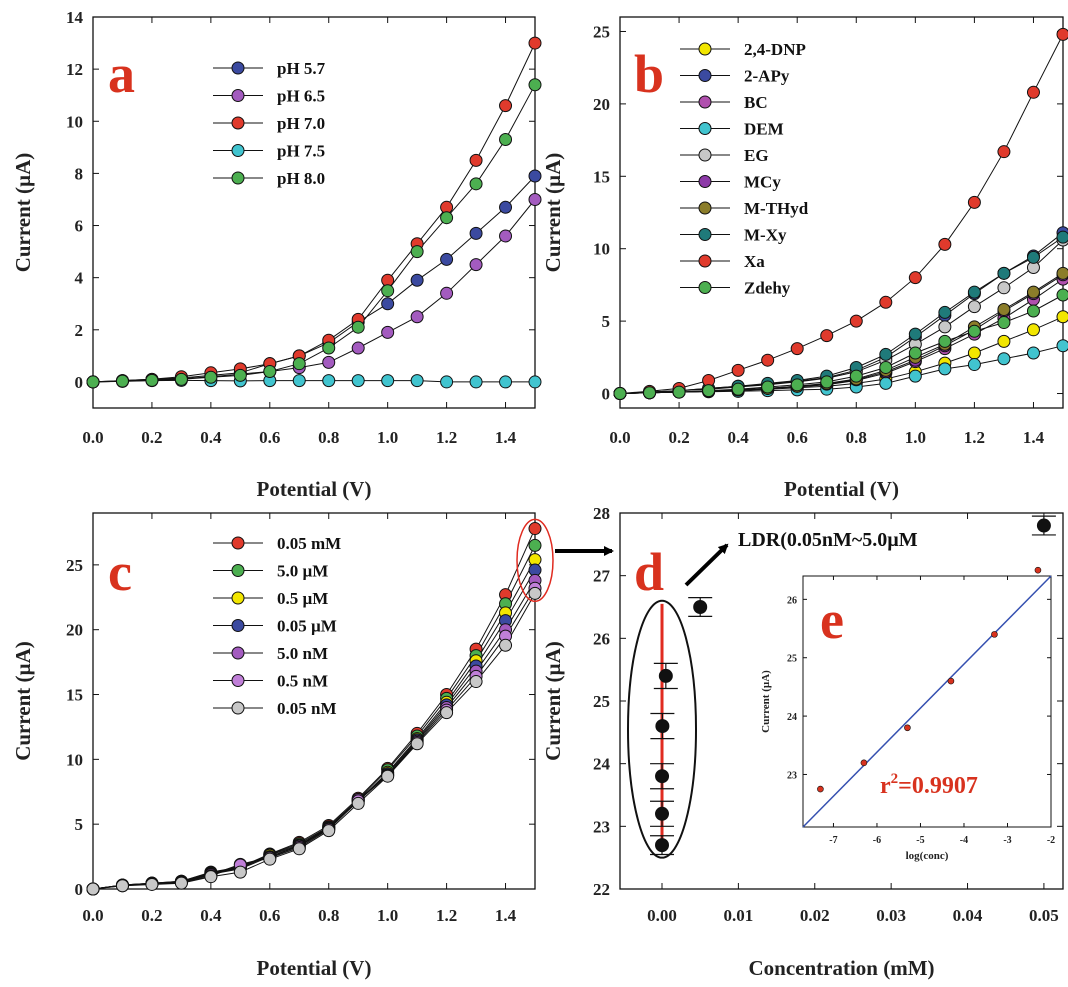 Image resolution: width=1068 pixels, height=987 pixels. Describe the element at coordinates (74, 121) in the screenshot. I see `panel-a-y-tick-label: 10` at that location.